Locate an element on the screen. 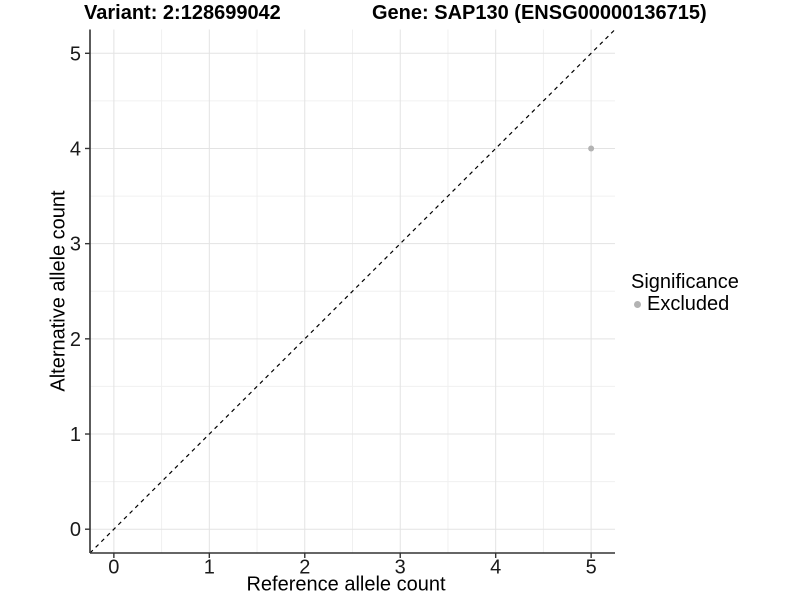 The width and height of the screenshot is (800, 600). x-tick-label: 5 is located at coordinates (591, 568).